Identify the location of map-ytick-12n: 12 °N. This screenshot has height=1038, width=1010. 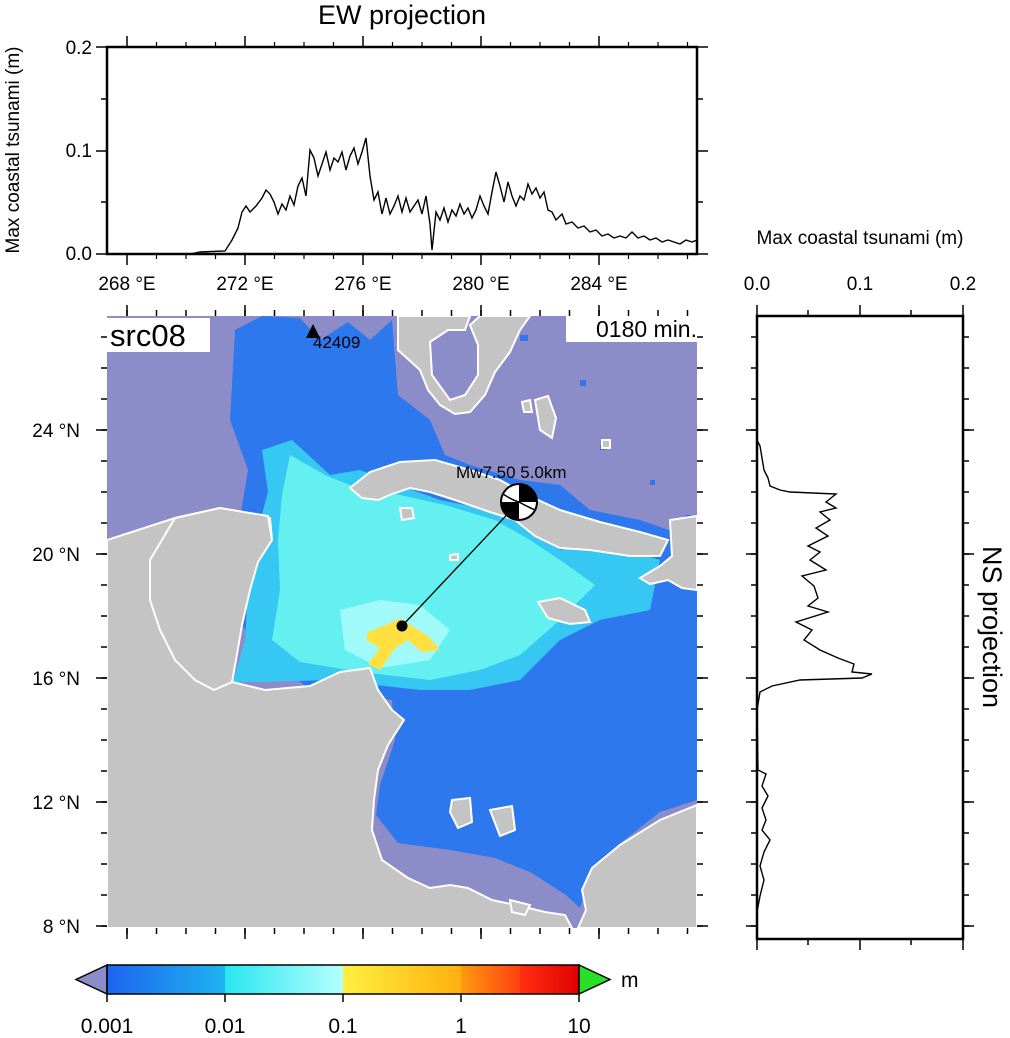
(56, 803).